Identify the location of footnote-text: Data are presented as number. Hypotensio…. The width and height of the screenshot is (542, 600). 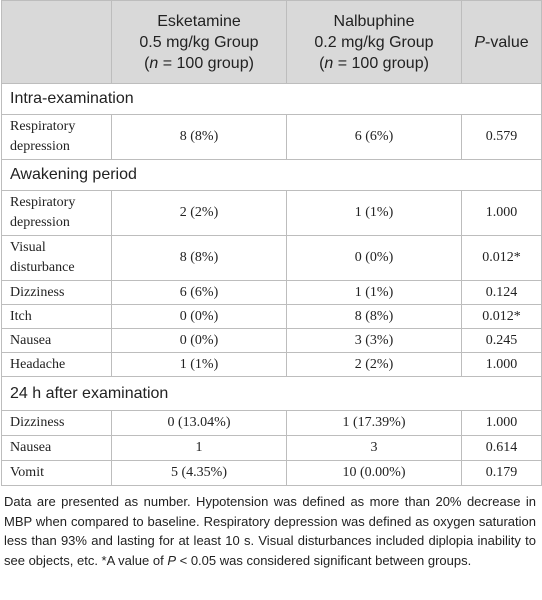
(270, 531).